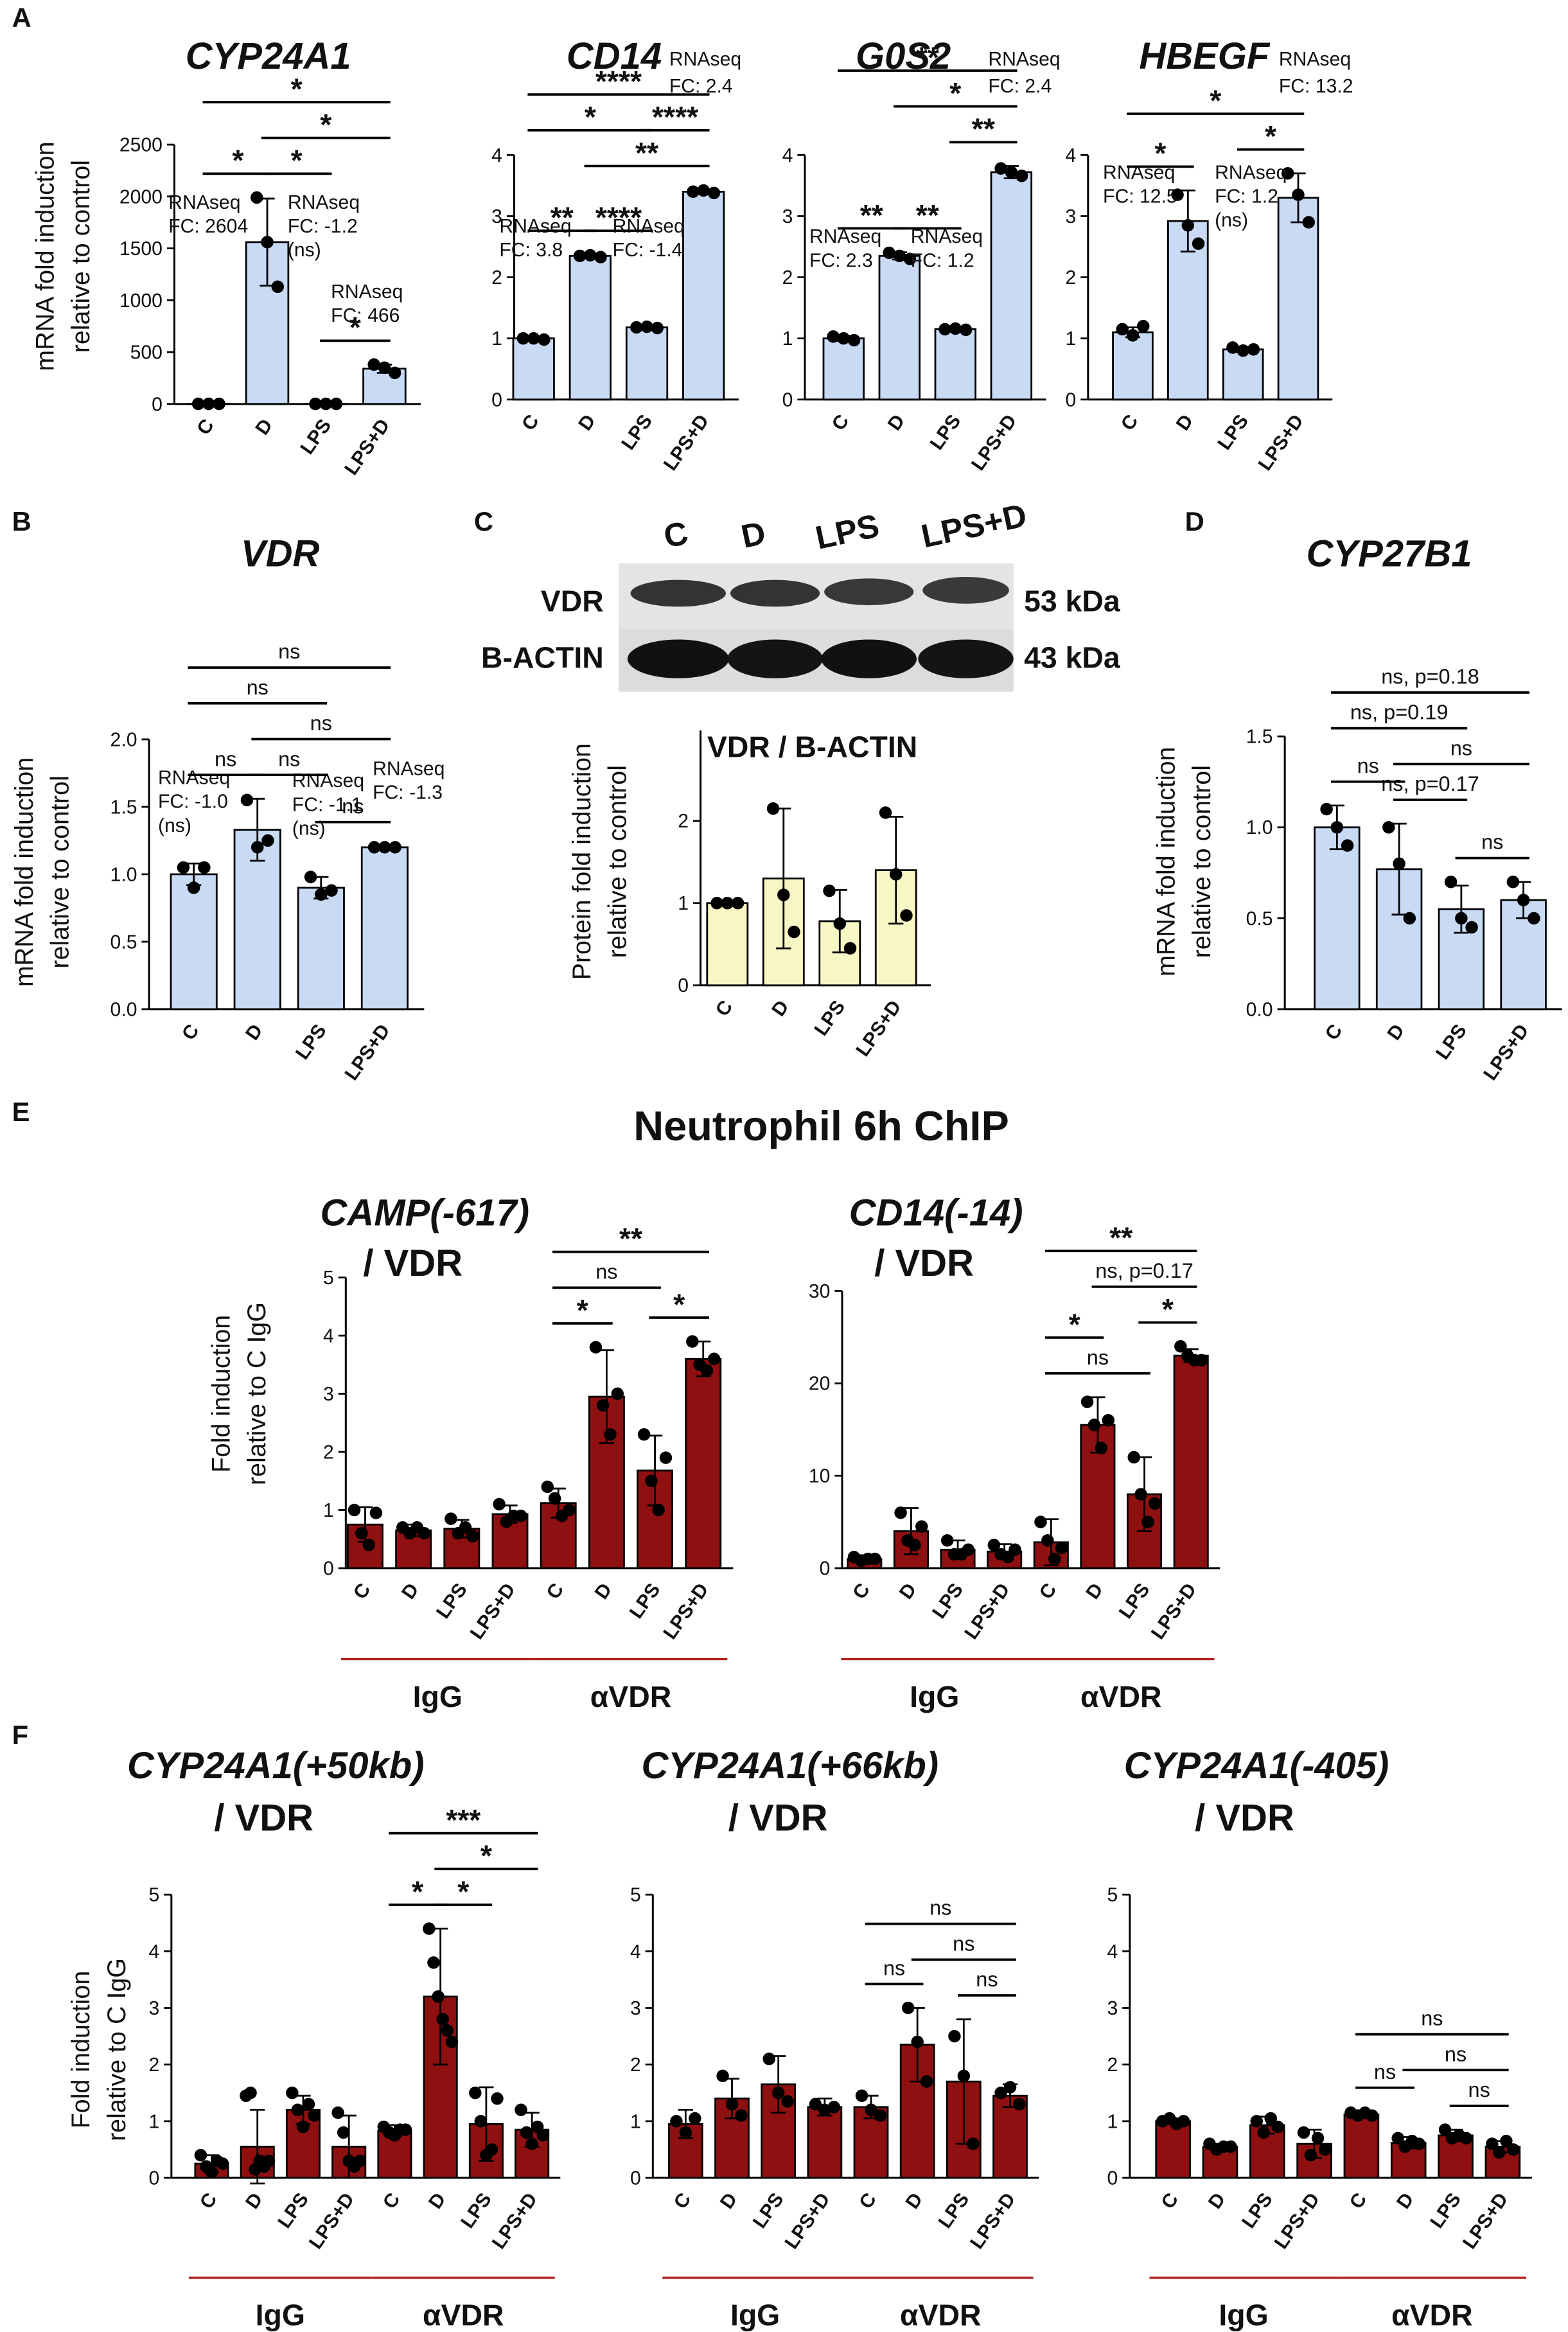 The image size is (1568, 2332). What do you see at coordinates (1389, 554) in the screenshot?
I see `chart-title: CYP27B1` at bounding box center [1389, 554].